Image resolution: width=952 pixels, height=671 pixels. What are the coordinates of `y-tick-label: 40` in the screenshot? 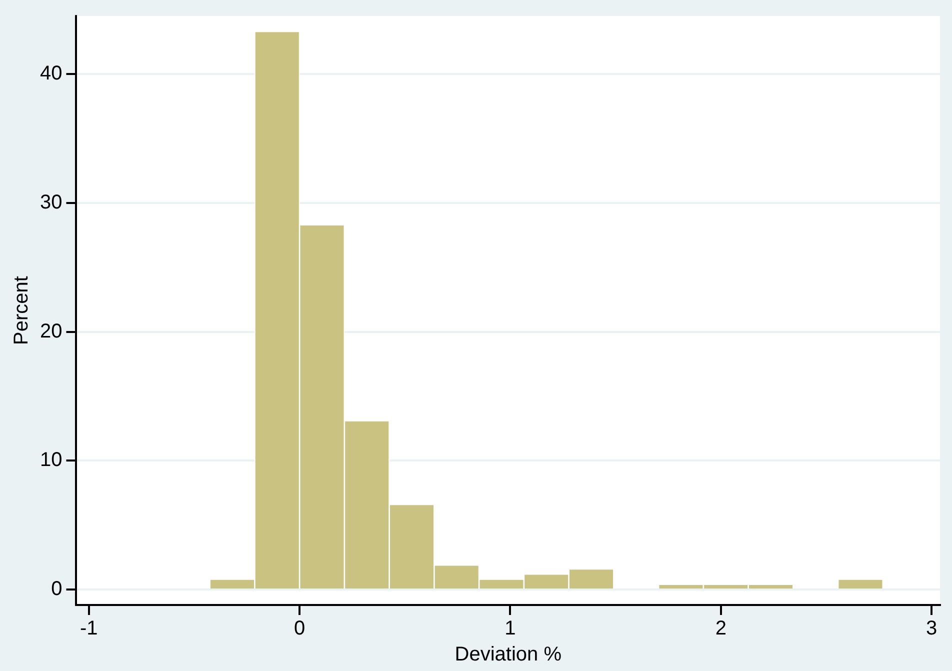 It's located at (51, 73).